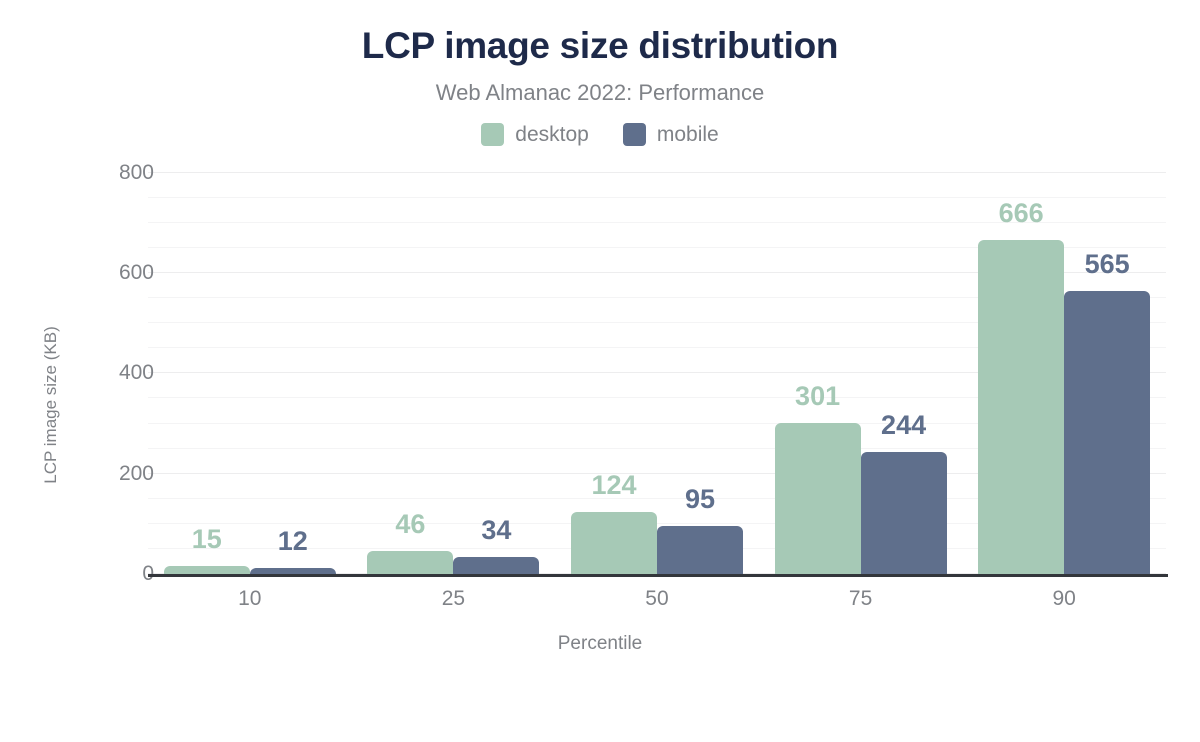  I want to click on bar-value-label: 15, so click(206, 539).